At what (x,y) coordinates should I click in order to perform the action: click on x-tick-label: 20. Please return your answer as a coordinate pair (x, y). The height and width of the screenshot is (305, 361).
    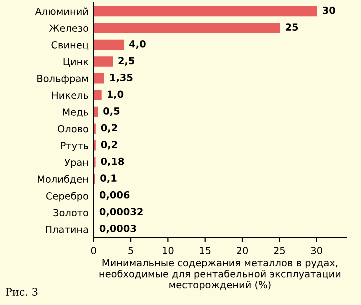
    Looking at the image, I should click on (242, 250).